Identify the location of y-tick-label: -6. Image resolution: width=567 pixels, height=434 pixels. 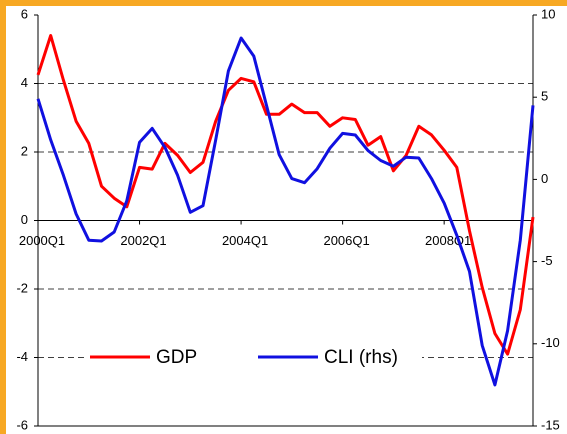
(22, 424).